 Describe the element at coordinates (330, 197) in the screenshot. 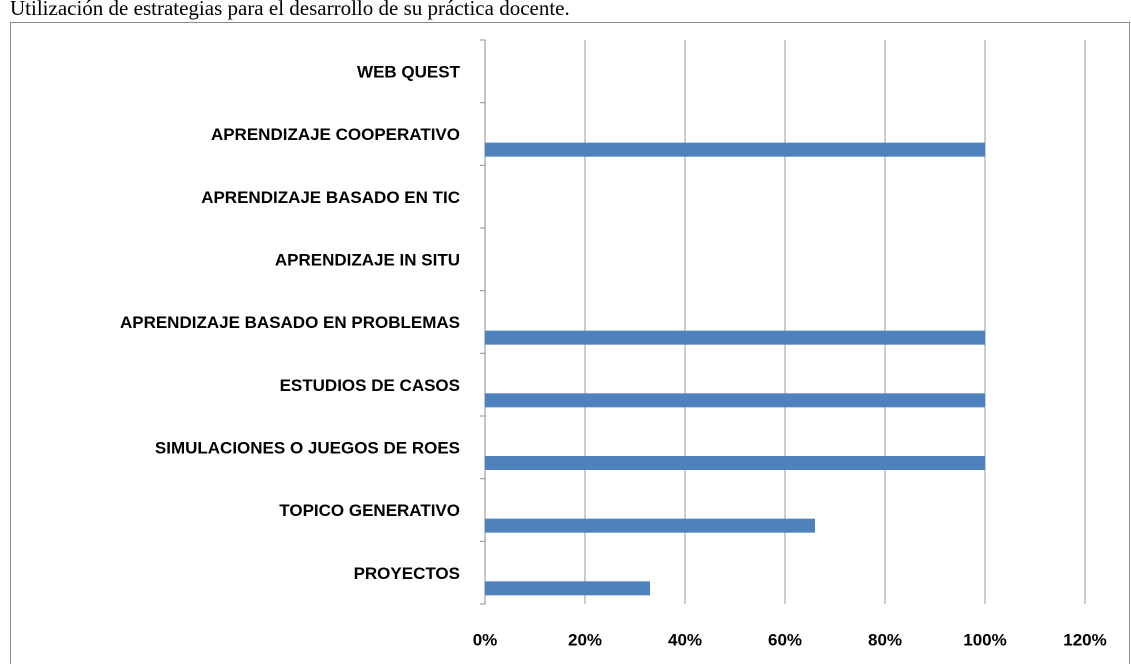

I see `y-tick-label: APRENDIZAJE BASADO EN TIC` at that location.